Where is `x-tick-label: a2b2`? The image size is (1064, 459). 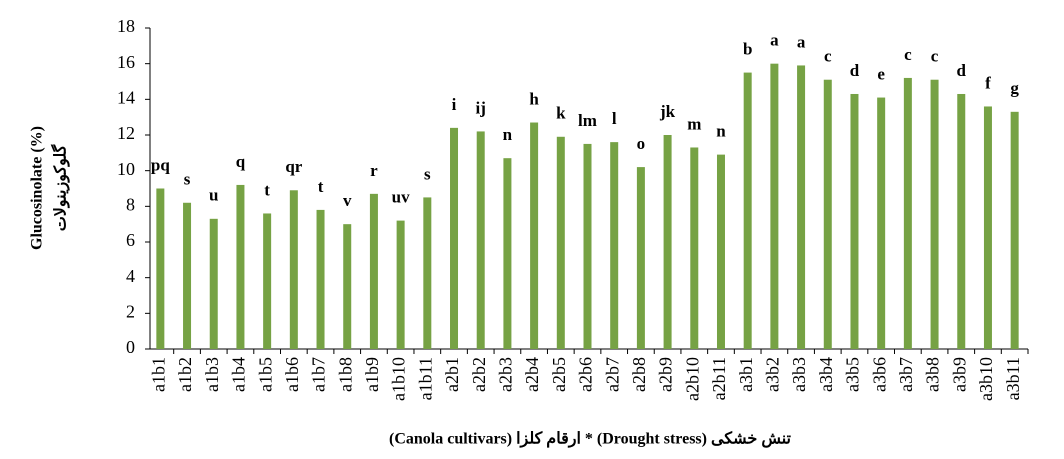
x-tick-label: a2b2 is located at coordinates (479, 374).